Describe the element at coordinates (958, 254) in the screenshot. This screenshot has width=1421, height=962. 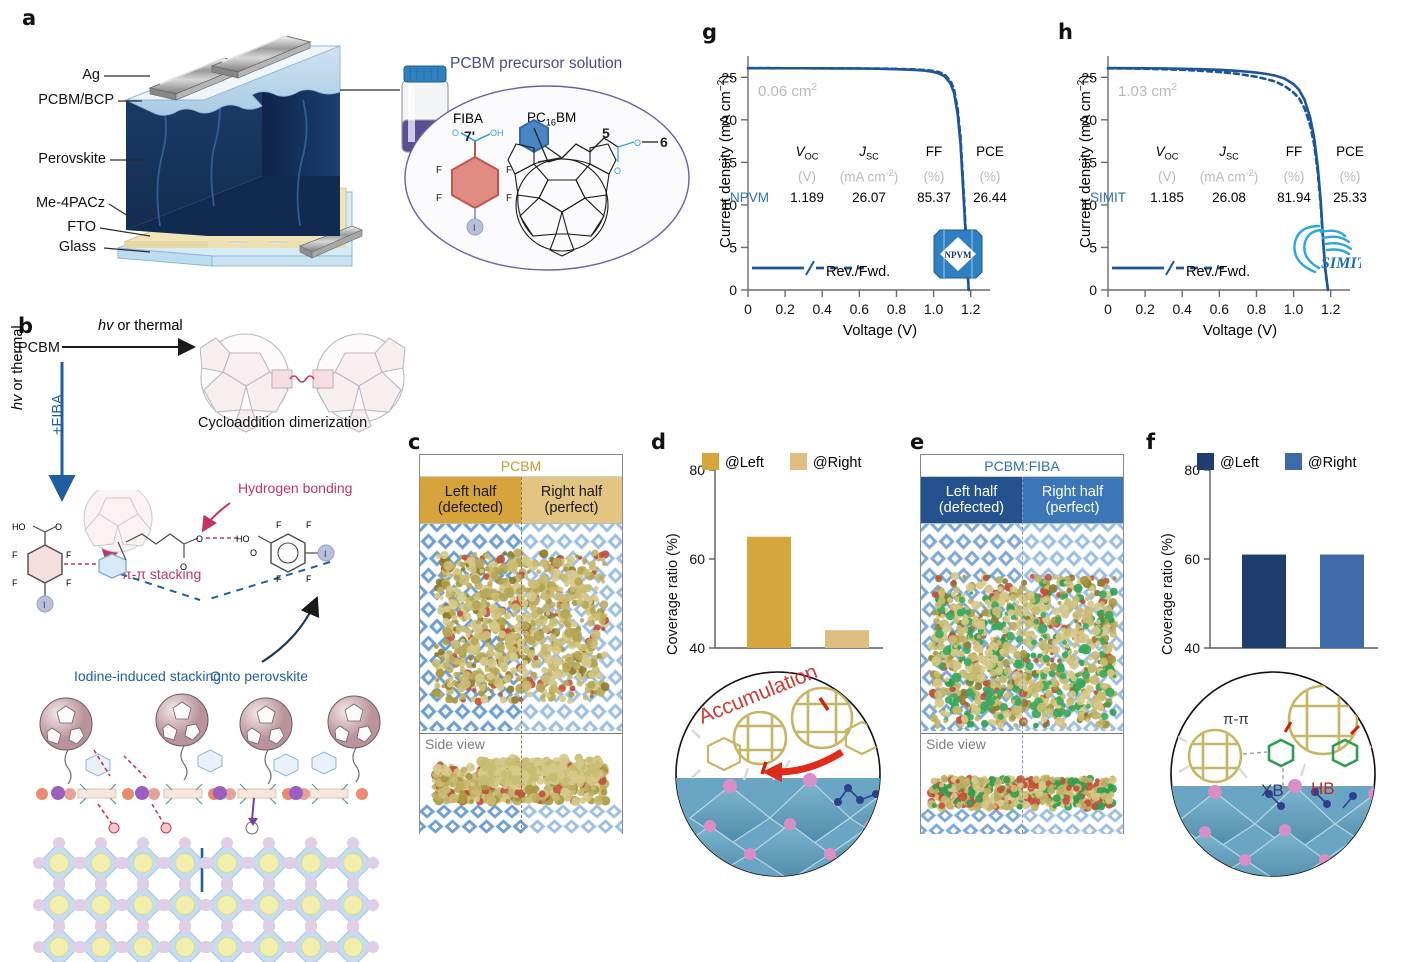
I see `npvm-logo: NPVM` at that location.